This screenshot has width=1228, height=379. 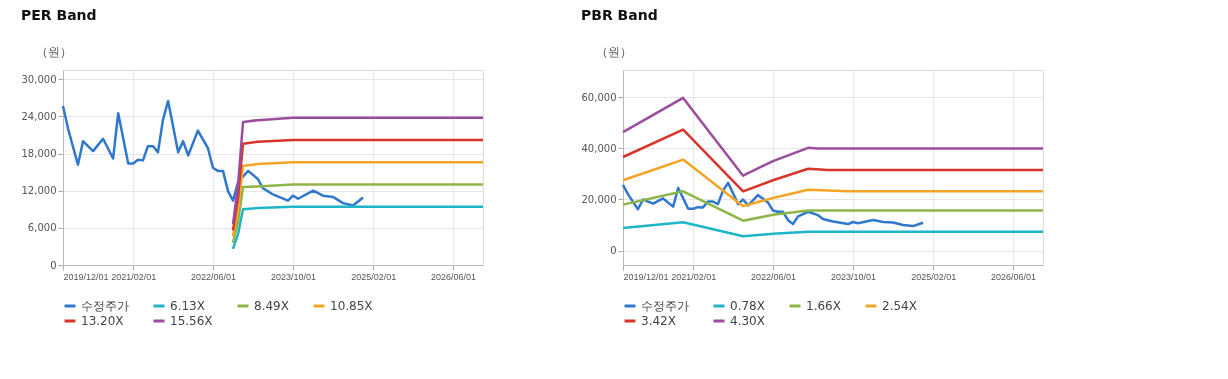 I want to click on y-tick-label: 60,000, so click(x=599, y=97).